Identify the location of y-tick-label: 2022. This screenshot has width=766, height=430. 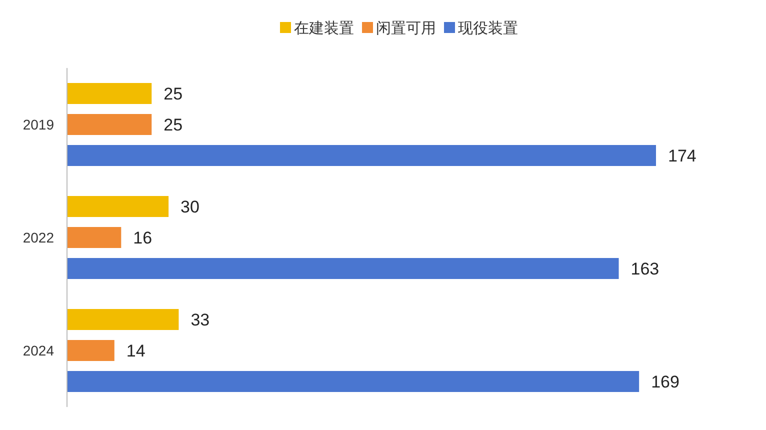
(38, 238).